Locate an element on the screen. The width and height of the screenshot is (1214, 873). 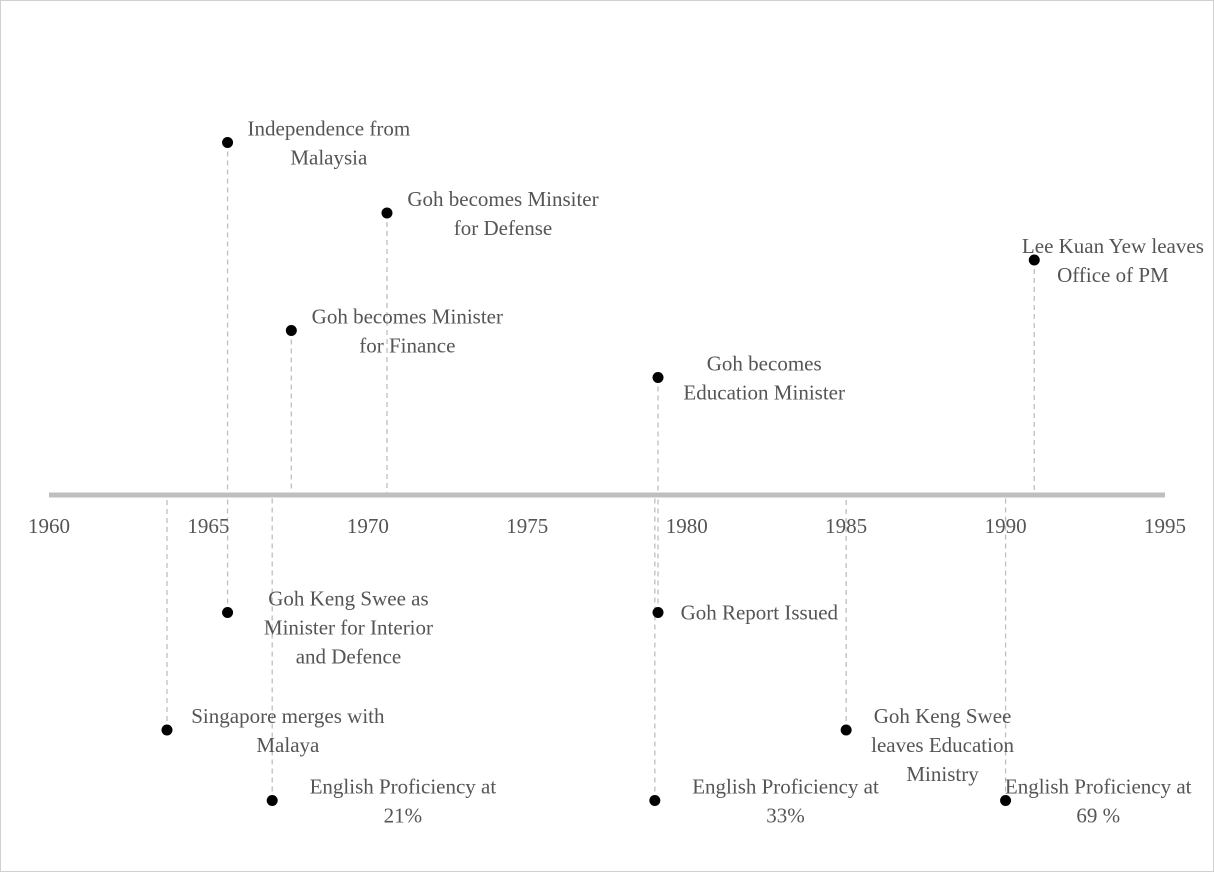
event-label-line: for Finance is located at coordinates (407, 346).